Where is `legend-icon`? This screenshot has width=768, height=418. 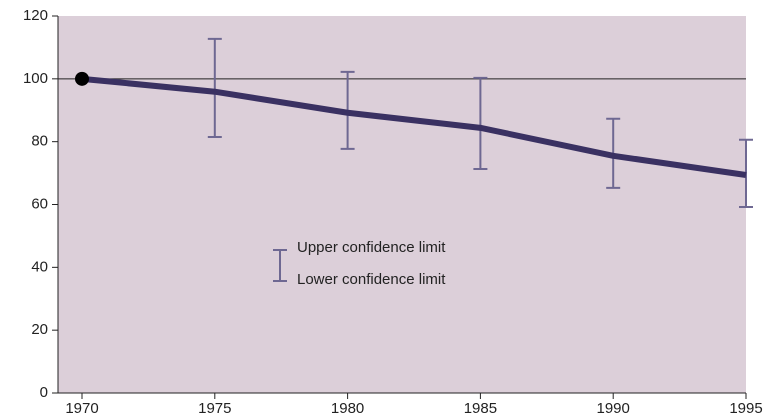 legend-icon is located at coordinates (280, 265).